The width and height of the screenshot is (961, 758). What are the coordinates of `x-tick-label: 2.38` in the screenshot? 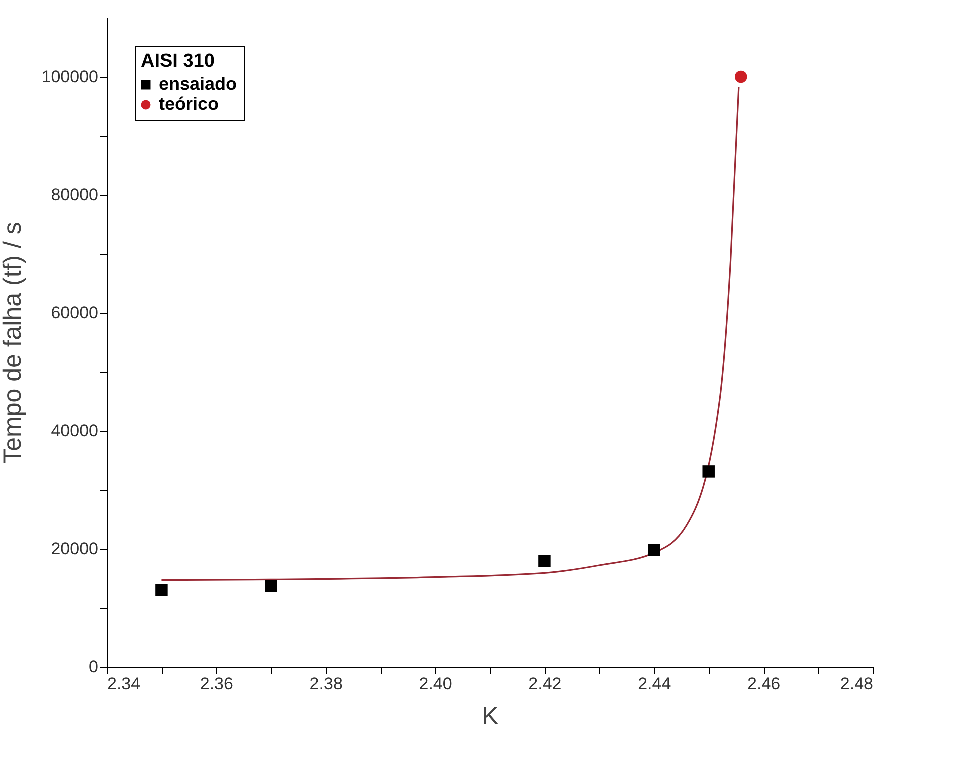 It's located at (326, 684).